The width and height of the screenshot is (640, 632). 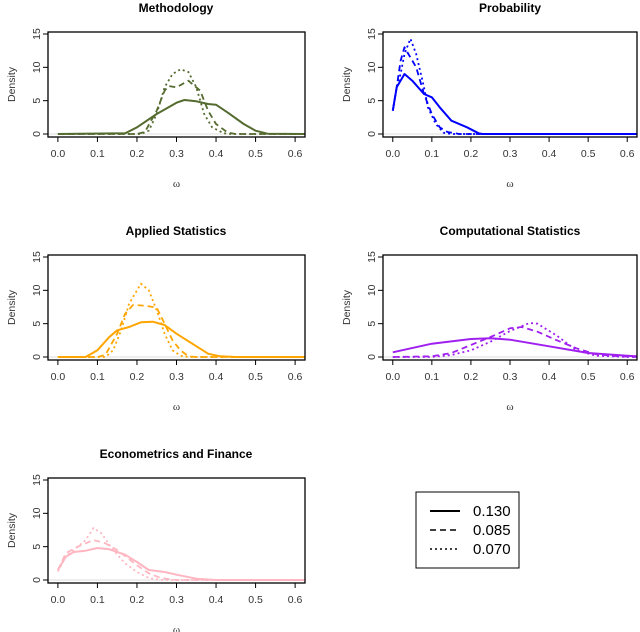 I want to click on panel-title: Econometrics and Finance, so click(x=176, y=454).